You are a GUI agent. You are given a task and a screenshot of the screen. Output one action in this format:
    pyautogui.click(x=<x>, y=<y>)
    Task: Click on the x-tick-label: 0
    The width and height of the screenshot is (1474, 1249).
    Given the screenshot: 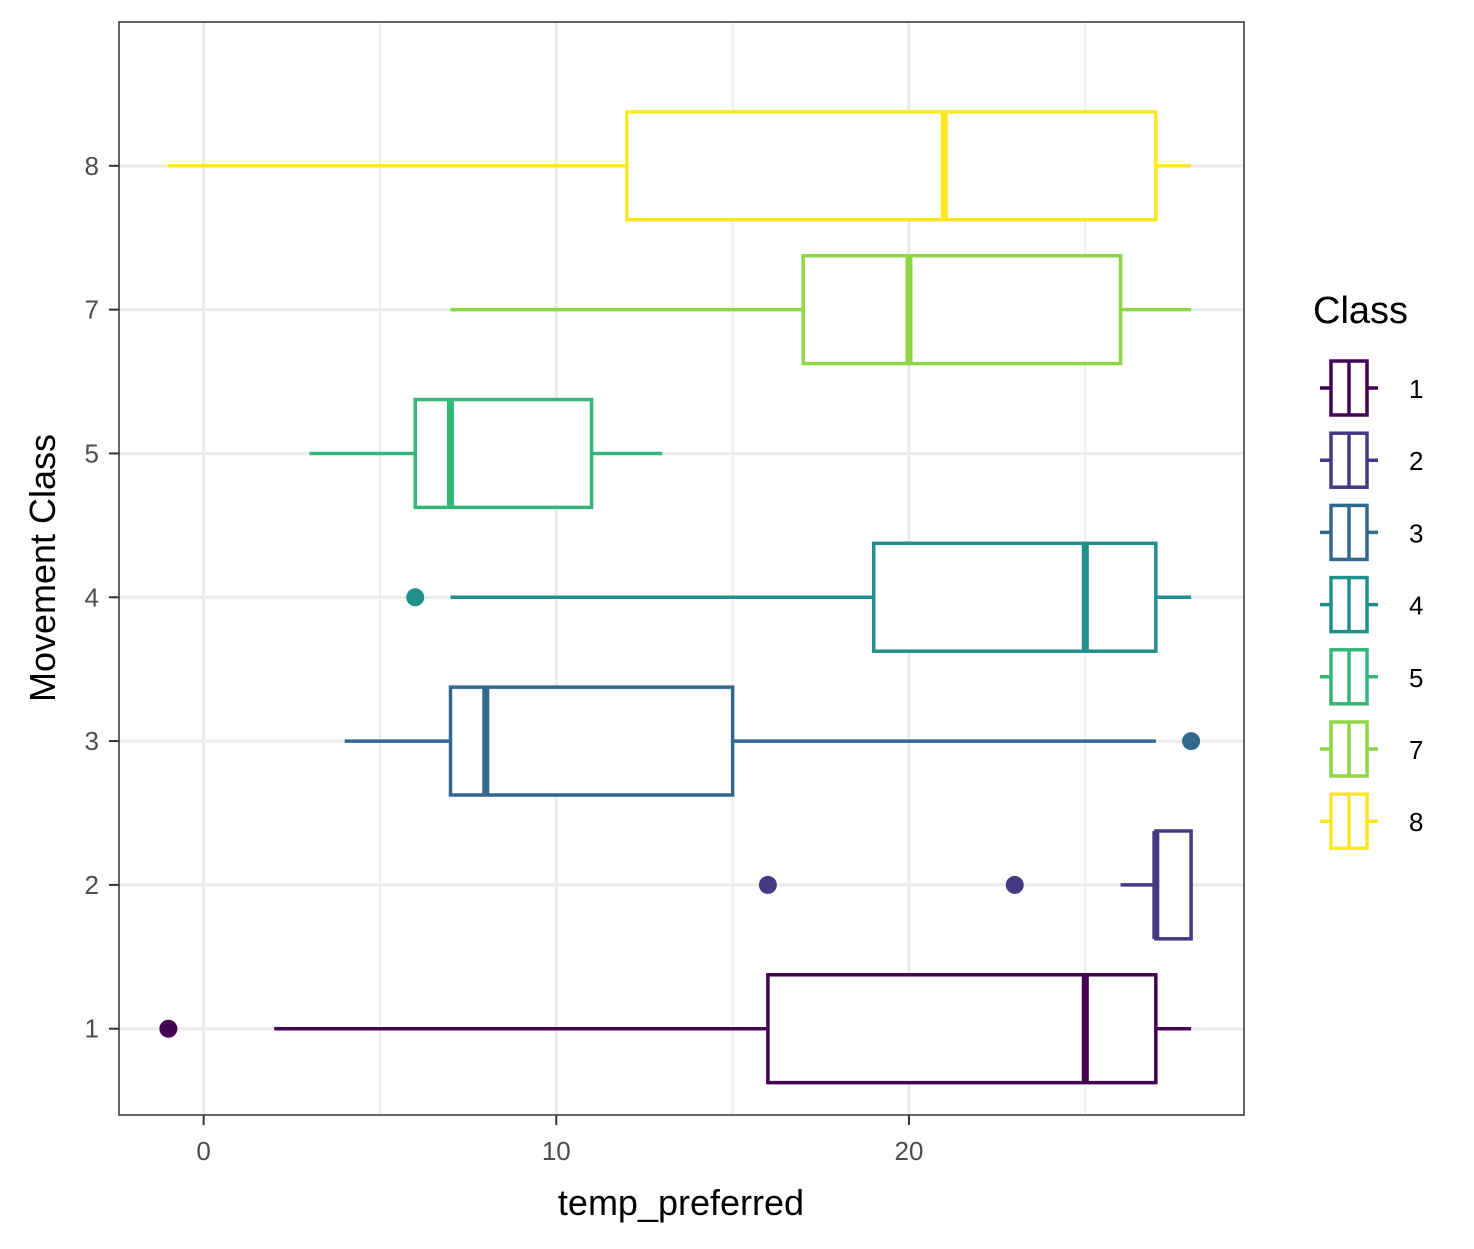 What is the action you would take?
    pyautogui.click(x=203, y=1151)
    